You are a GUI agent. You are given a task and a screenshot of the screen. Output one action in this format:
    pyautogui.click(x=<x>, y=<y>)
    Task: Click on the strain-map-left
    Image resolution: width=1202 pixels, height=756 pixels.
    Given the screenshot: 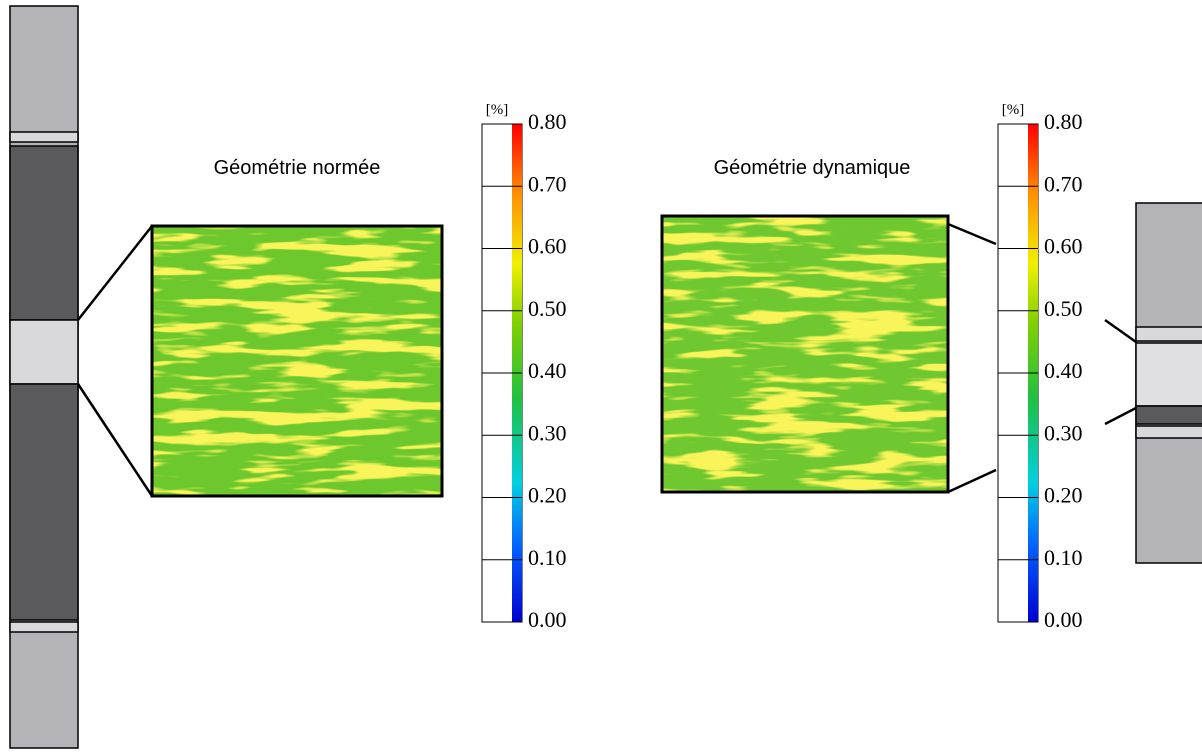 What is the action you would take?
    pyautogui.click(x=297, y=361)
    